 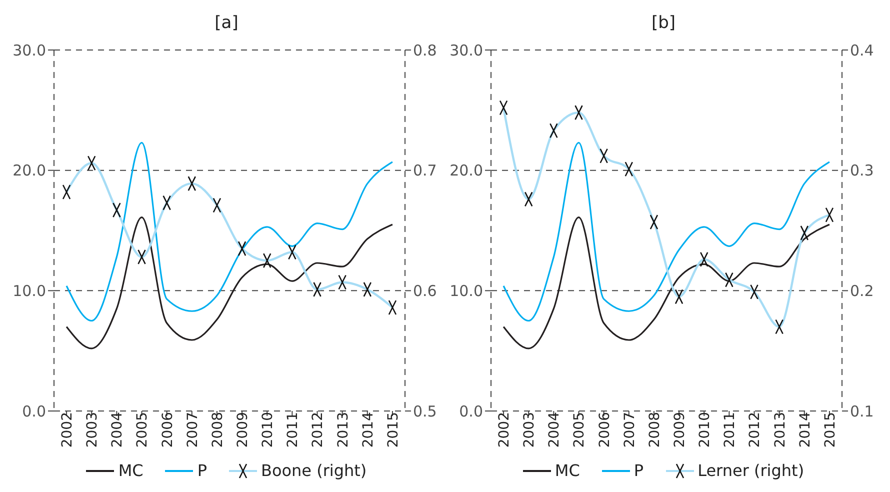 What do you see at coordinates (425, 50) in the screenshot?
I see `y2-tick-label: 0.8` at bounding box center [425, 50].